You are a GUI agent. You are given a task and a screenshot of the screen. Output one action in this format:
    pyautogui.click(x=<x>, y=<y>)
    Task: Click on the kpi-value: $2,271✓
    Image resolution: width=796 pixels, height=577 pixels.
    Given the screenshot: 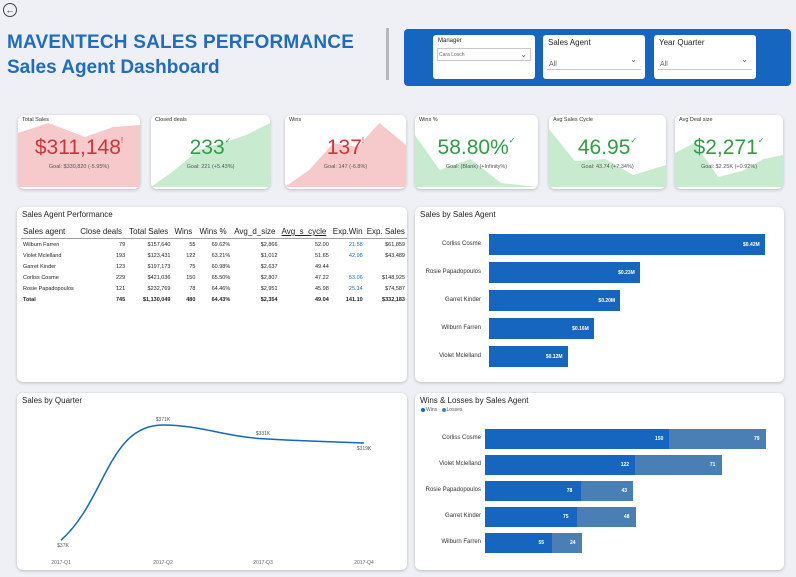 What is the action you would take?
    pyautogui.click(x=729, y=148)
    